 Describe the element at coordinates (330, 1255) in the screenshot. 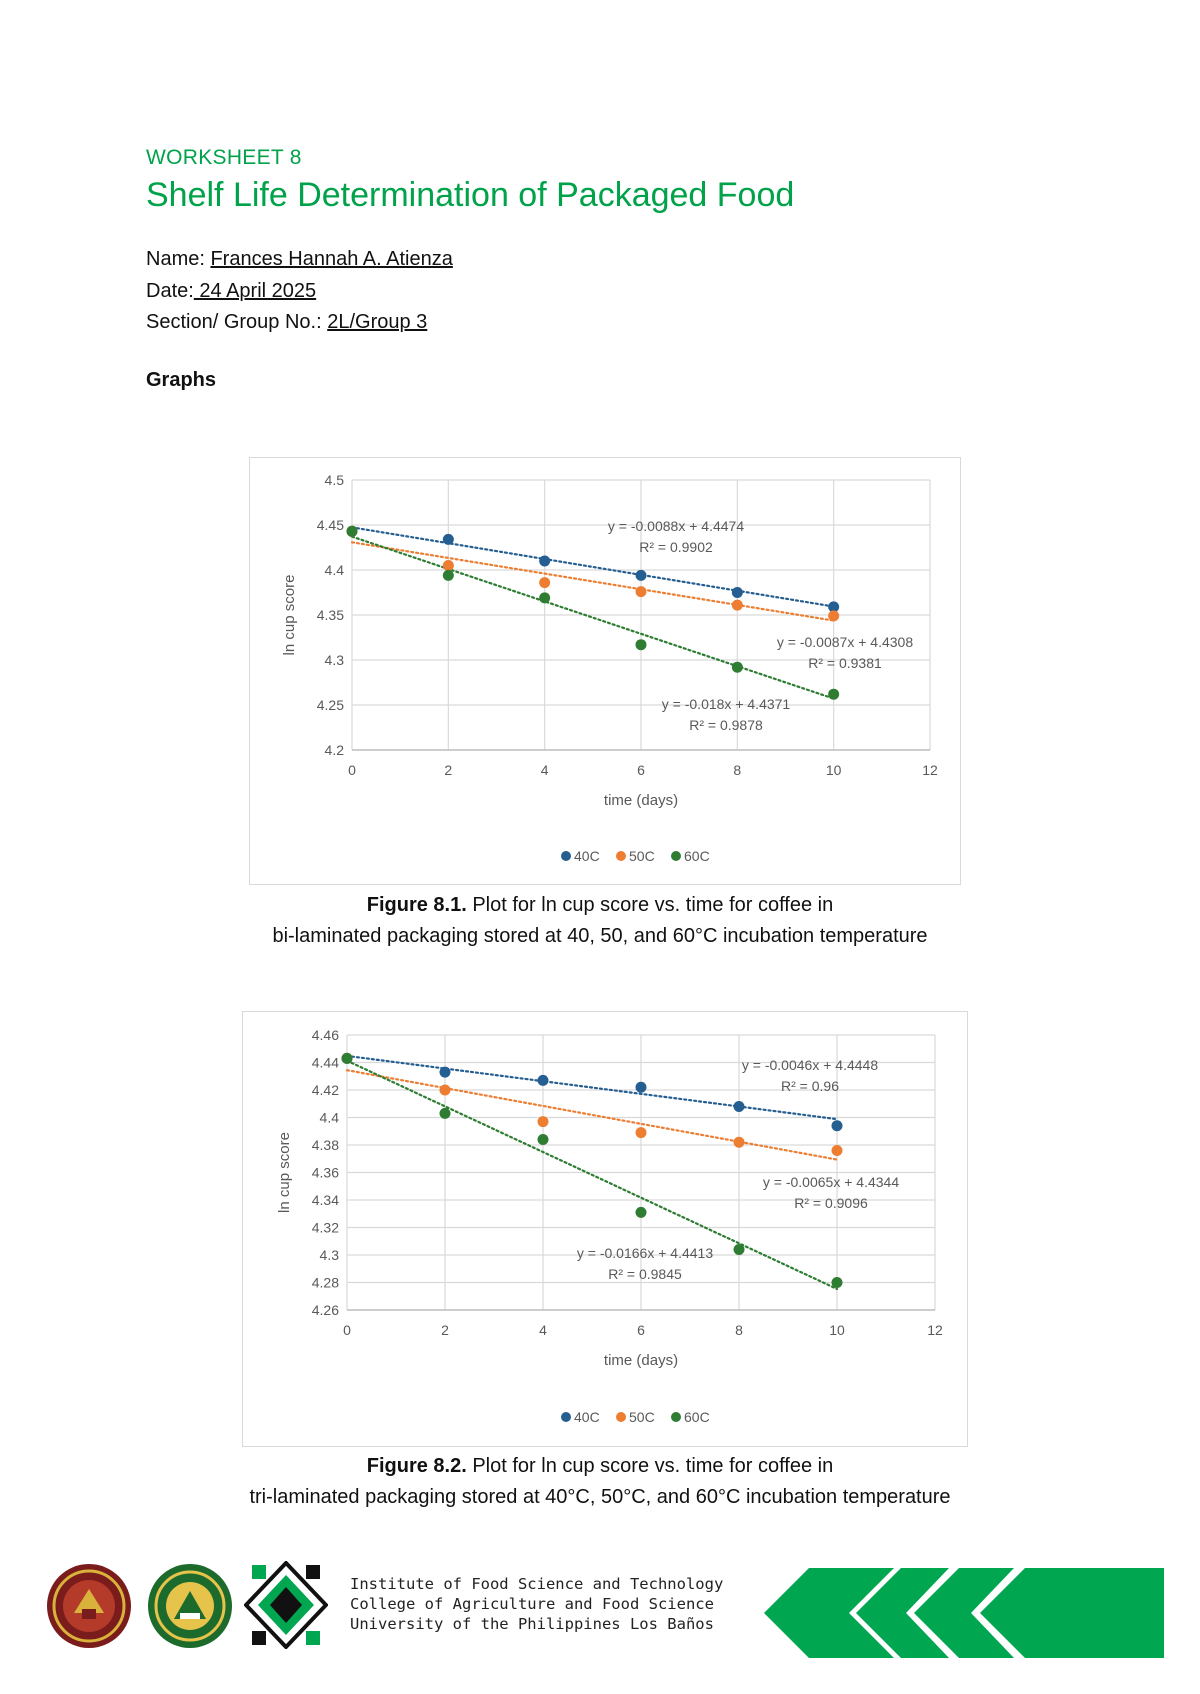

I see `chart-2-y-tick-label: 4.3` at that location.